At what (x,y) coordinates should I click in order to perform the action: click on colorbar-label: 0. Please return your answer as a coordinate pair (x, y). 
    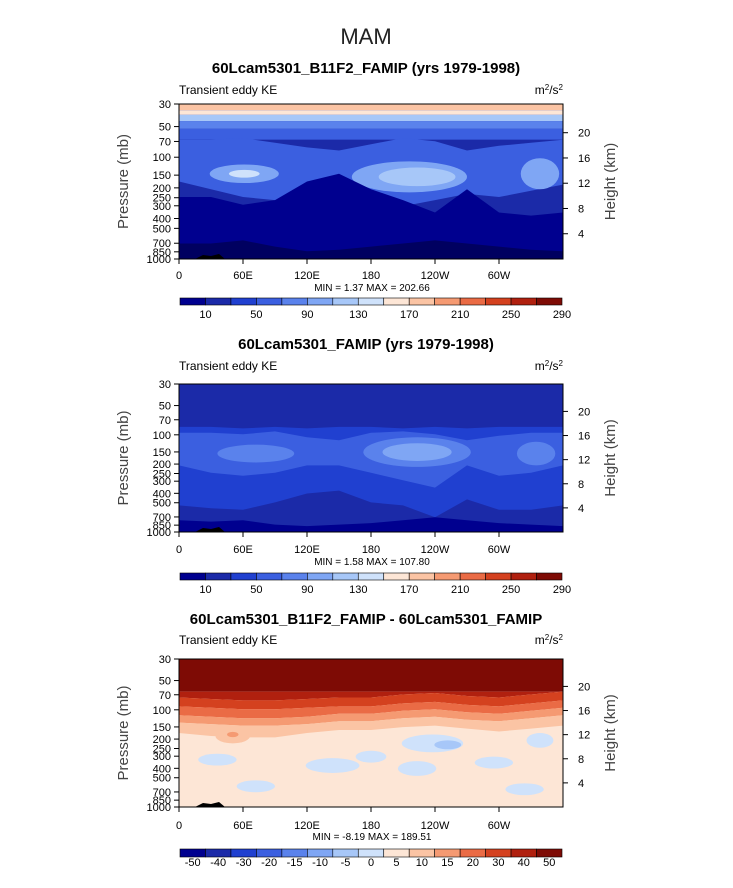
    Looking at the image, I should click on (371, 863).